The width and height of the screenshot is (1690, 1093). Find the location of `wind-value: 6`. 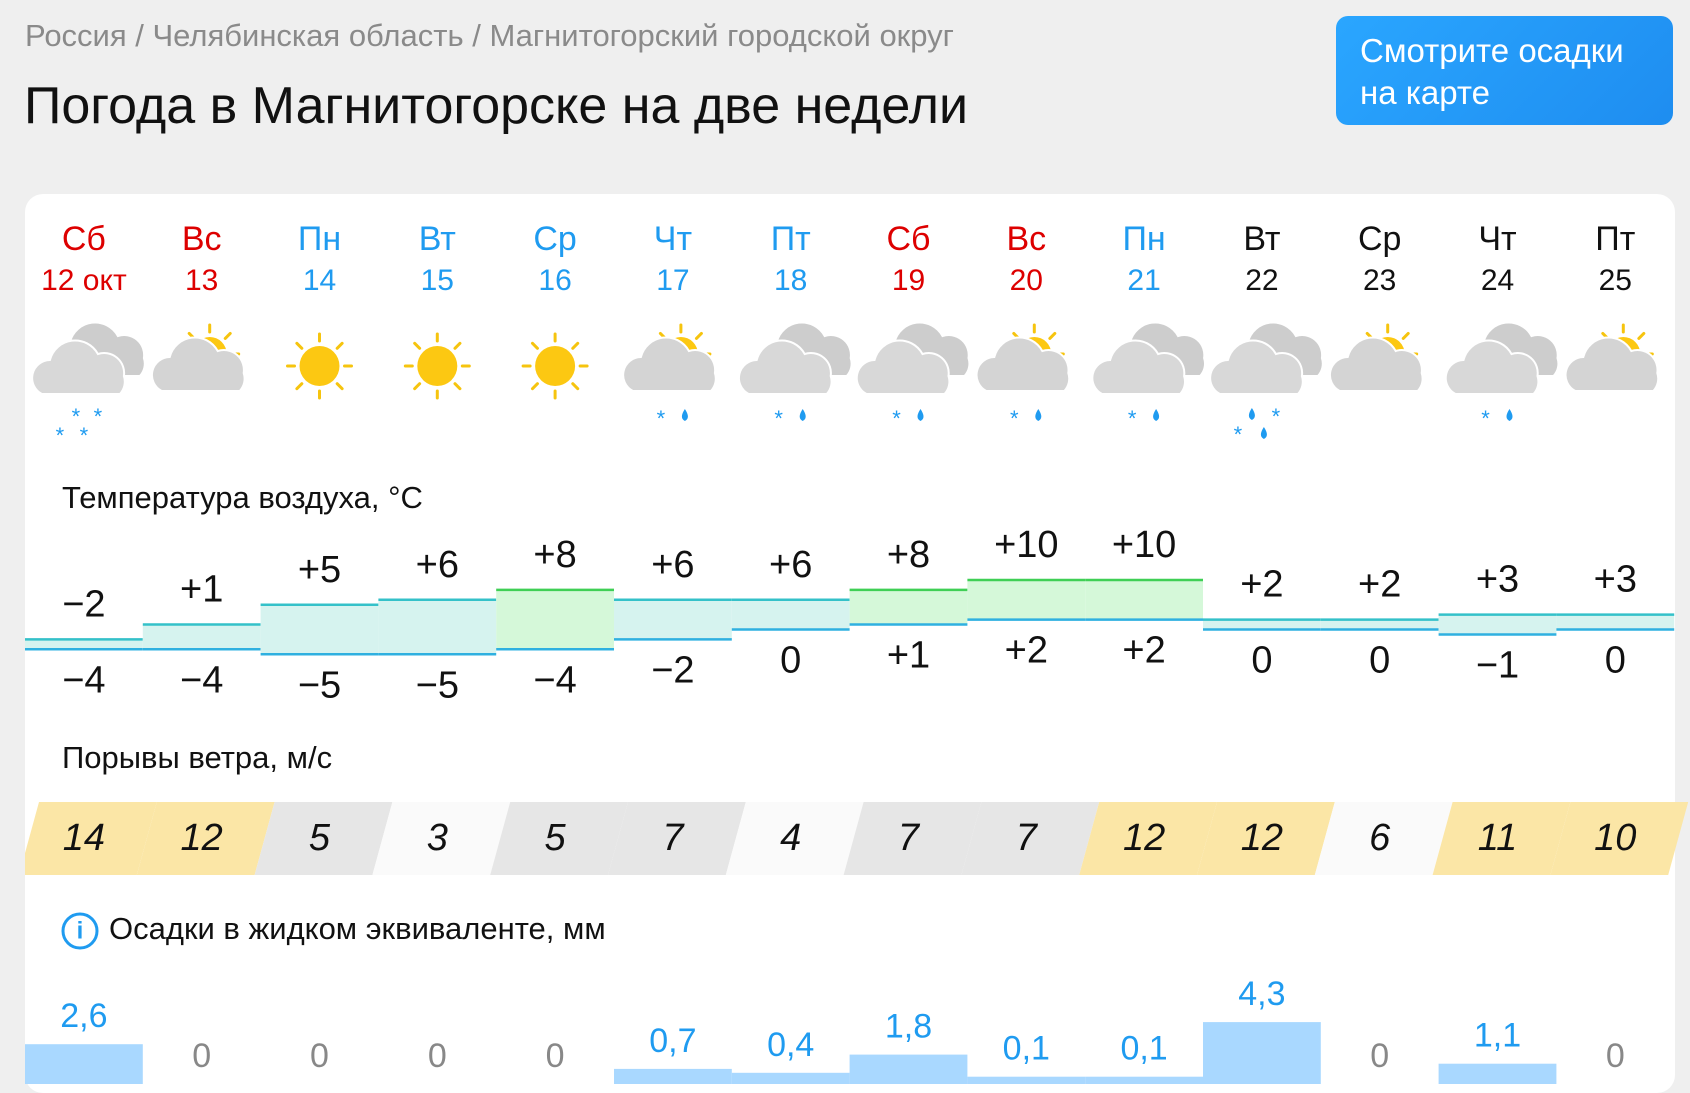

wind-value: 6 is located at coordinates (1380, 838).